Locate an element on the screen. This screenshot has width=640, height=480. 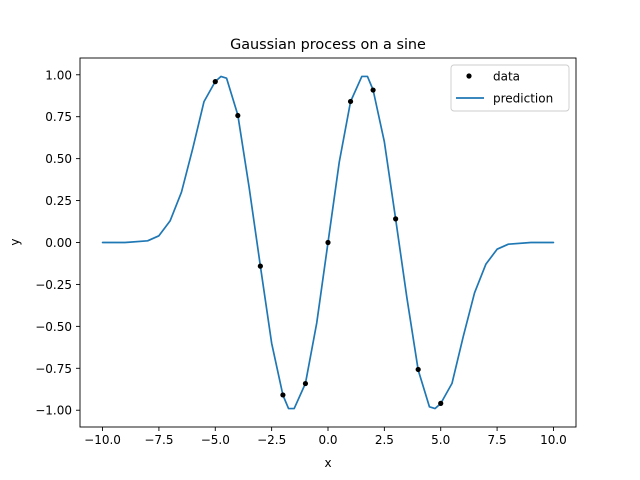
y-axis-ticks: −1.00 −0.75 −0.50 −0.25 0.00 0.25 0.50 0.75 1.00 is located at coordinates (57, 243).